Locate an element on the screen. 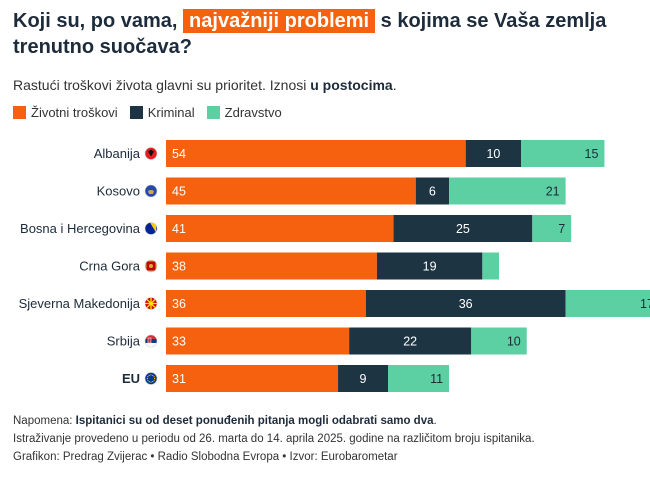 The width and height of the screenshot is (650, 483). bar-srbija-kriminal is located at coordinates (410, 341).